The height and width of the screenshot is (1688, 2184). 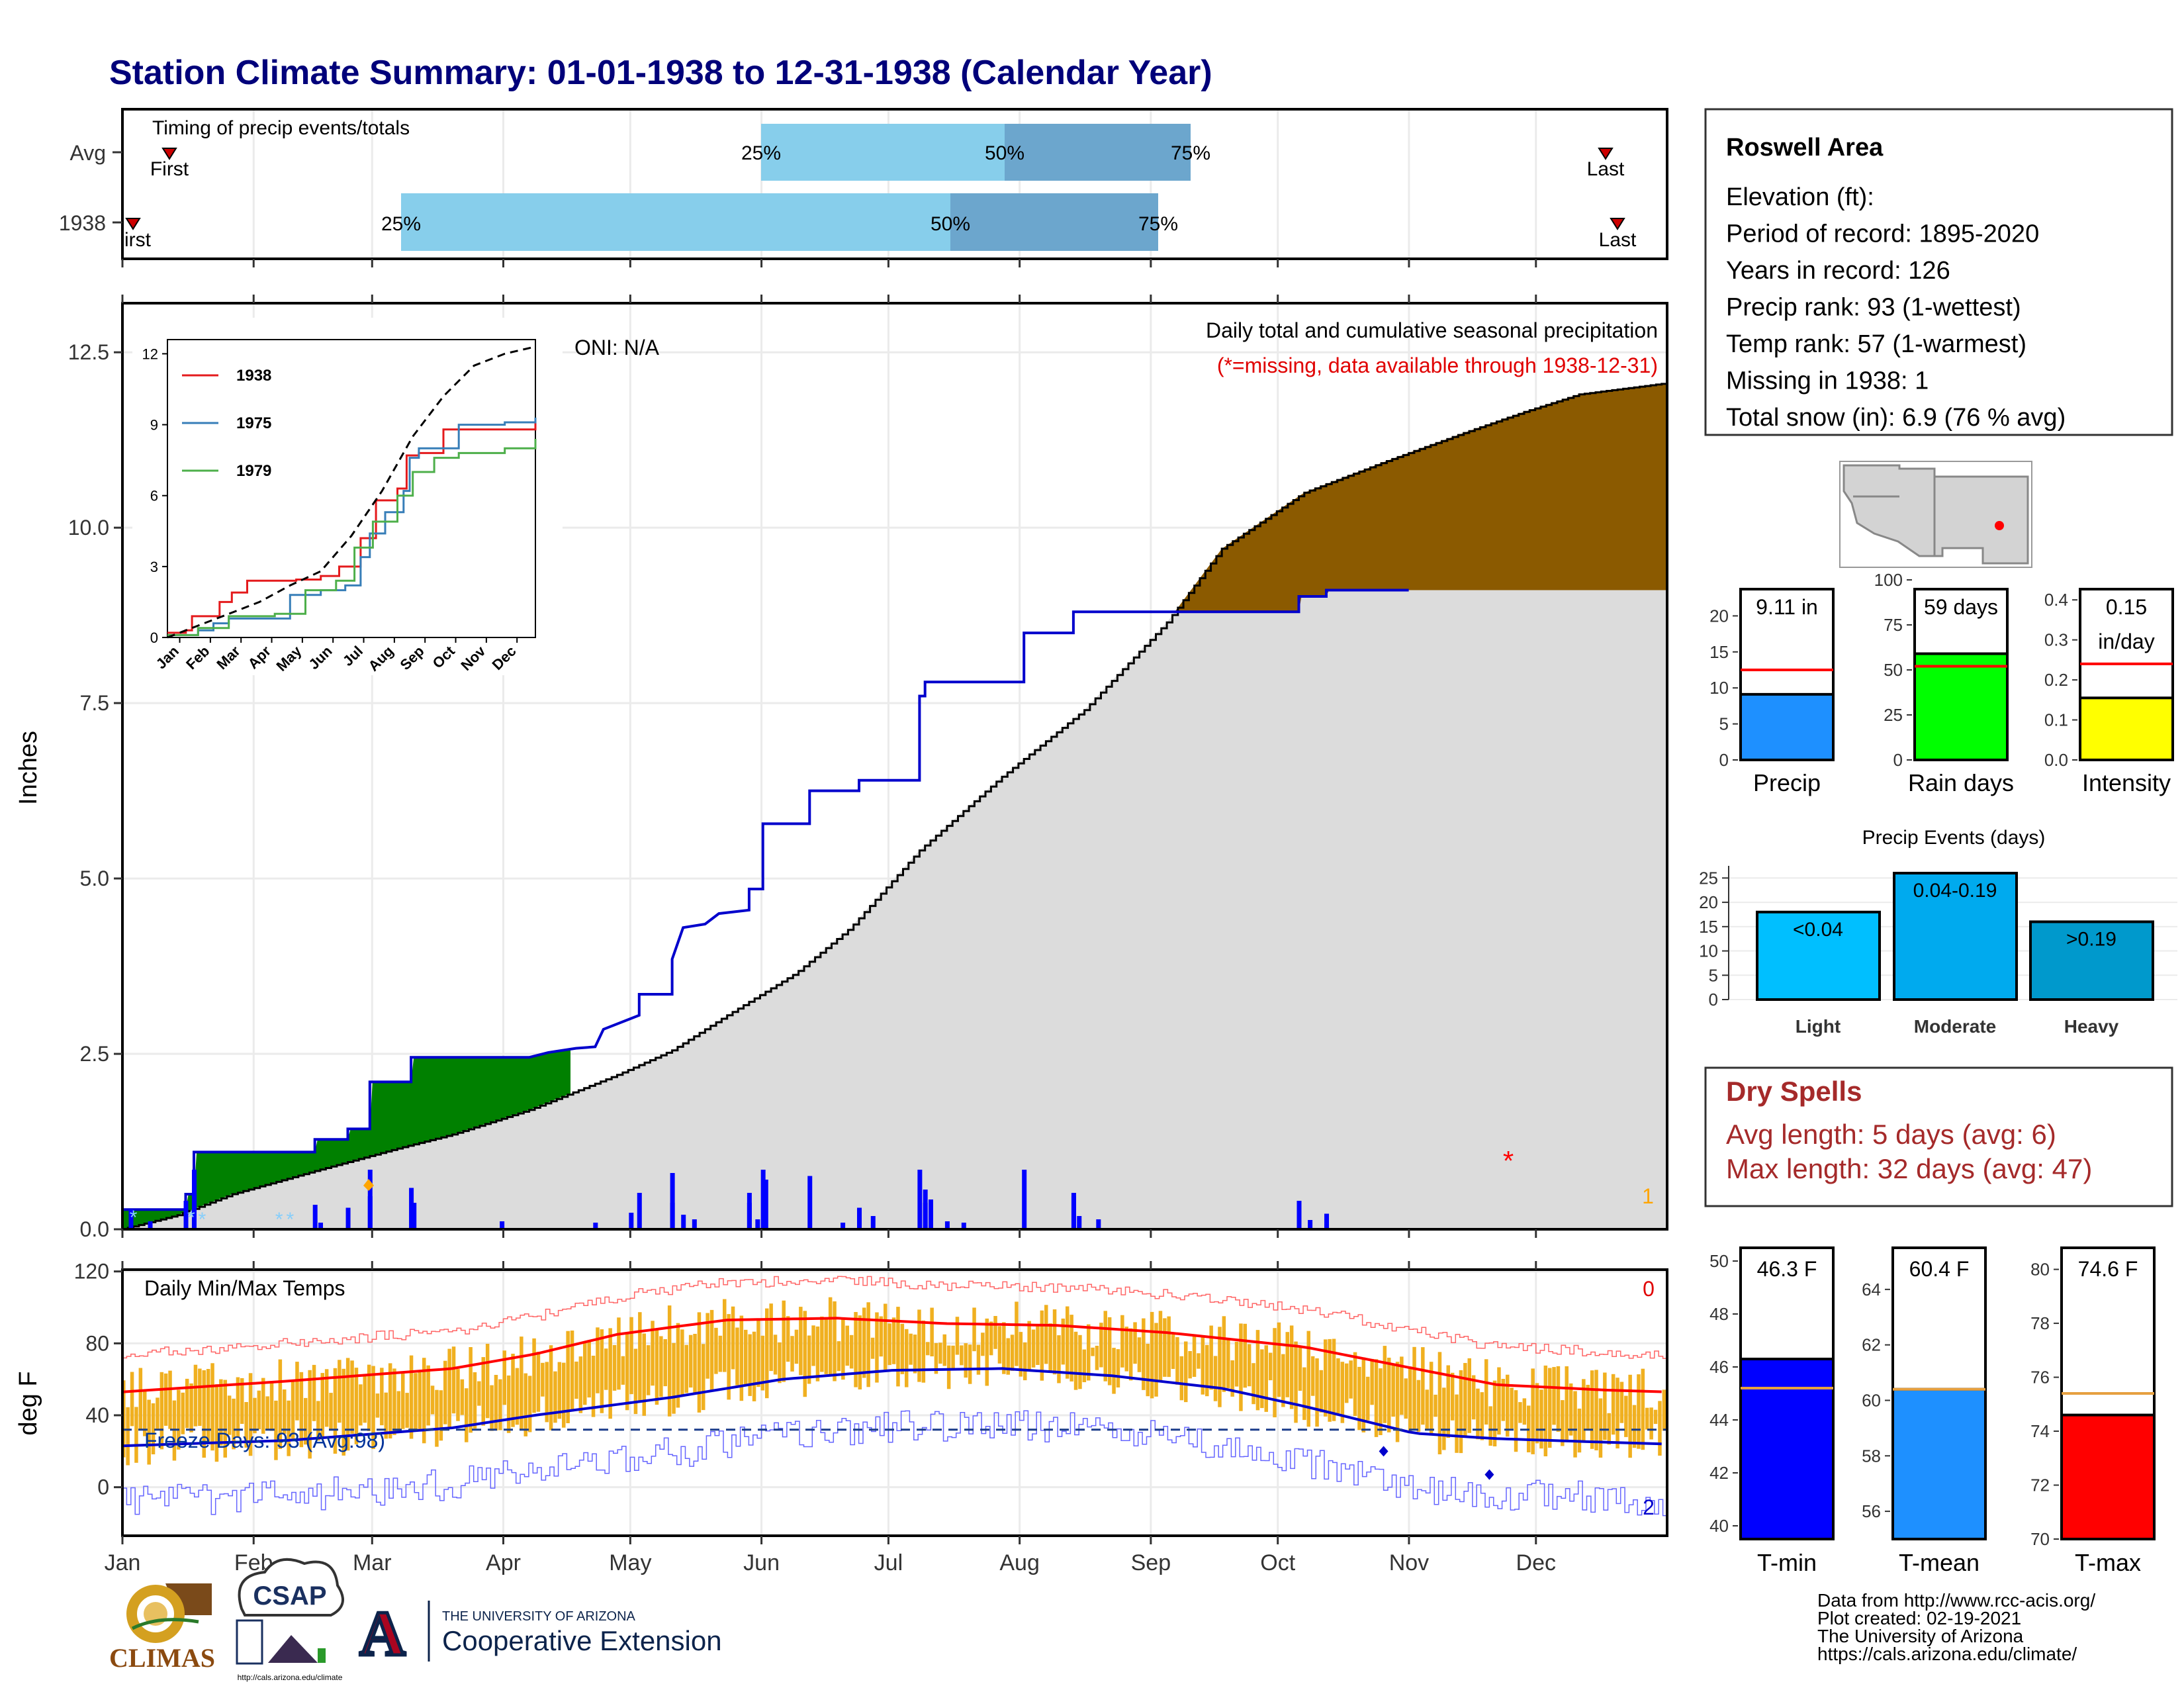 I want to click on dry-spells-max: Max length: 32 days (avg: 47), so click(x=1909, y=1168).